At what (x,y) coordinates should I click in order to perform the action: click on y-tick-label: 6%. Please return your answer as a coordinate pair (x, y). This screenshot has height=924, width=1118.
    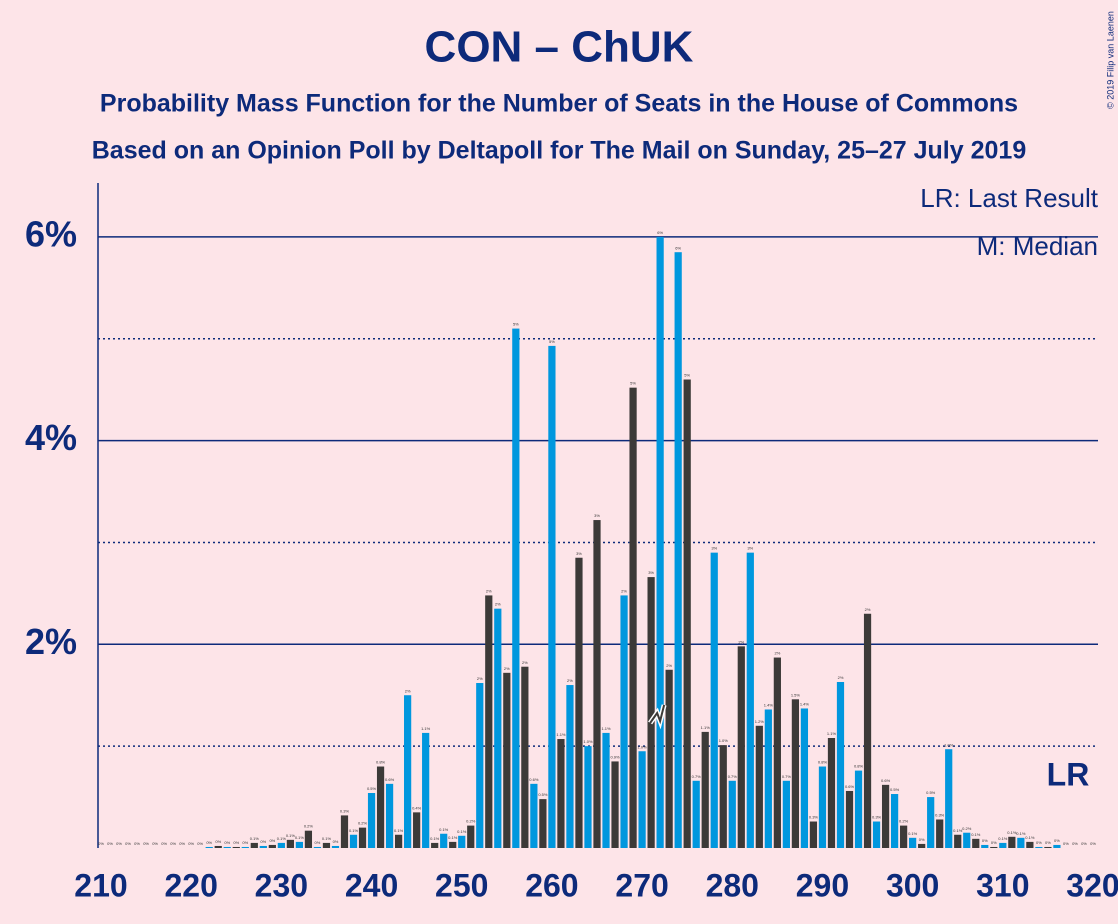
    Looking at the image, I should click on (51, 233).